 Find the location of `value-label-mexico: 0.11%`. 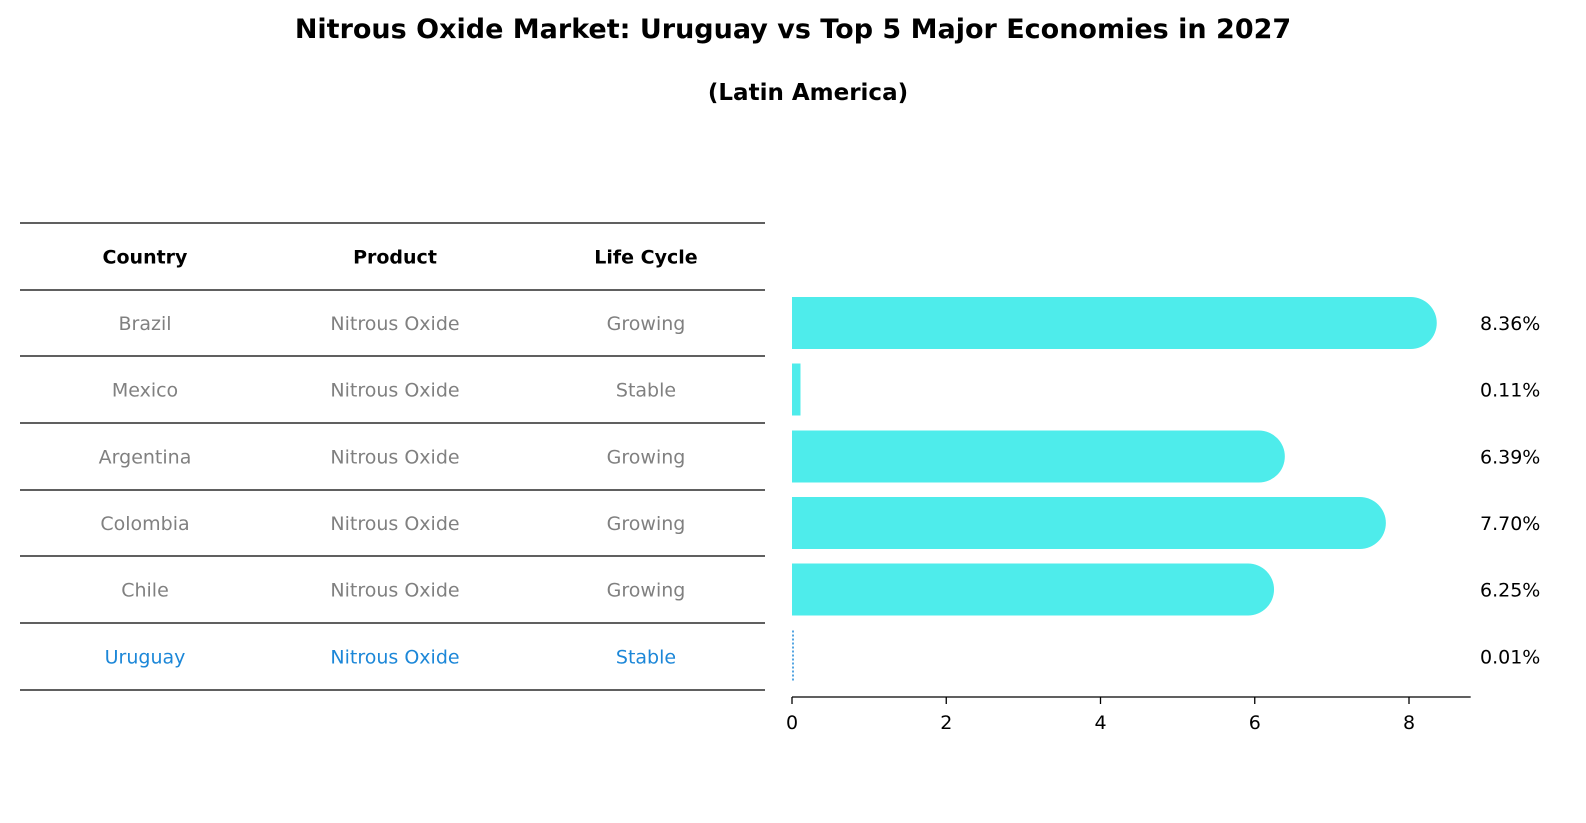

value-label-mexico: 0.11% is located at coordinates (1510, 391).